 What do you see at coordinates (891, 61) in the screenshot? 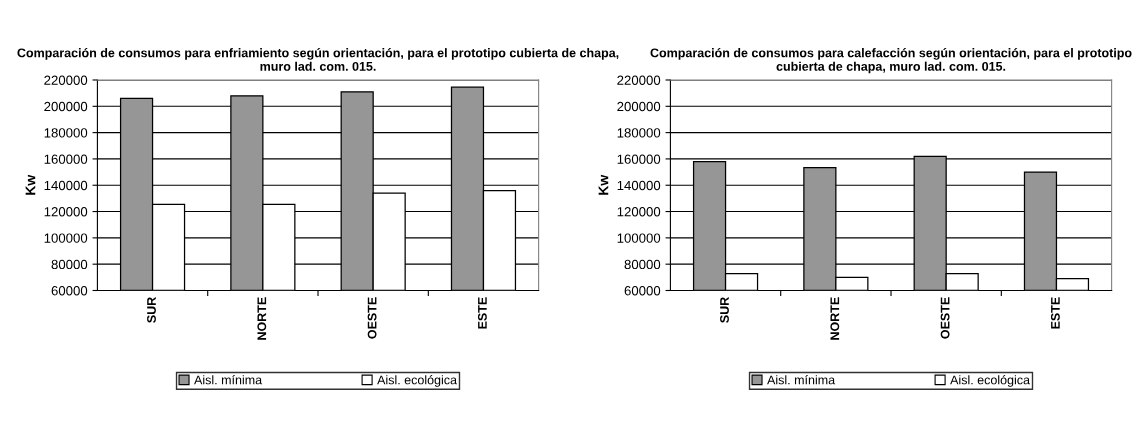
I see `chart-title: Comparación de consumos para calefacción según orientación, para el prototipo cubierta de chapa, muro lad. com. 015.` at bounding box center [891, 61].